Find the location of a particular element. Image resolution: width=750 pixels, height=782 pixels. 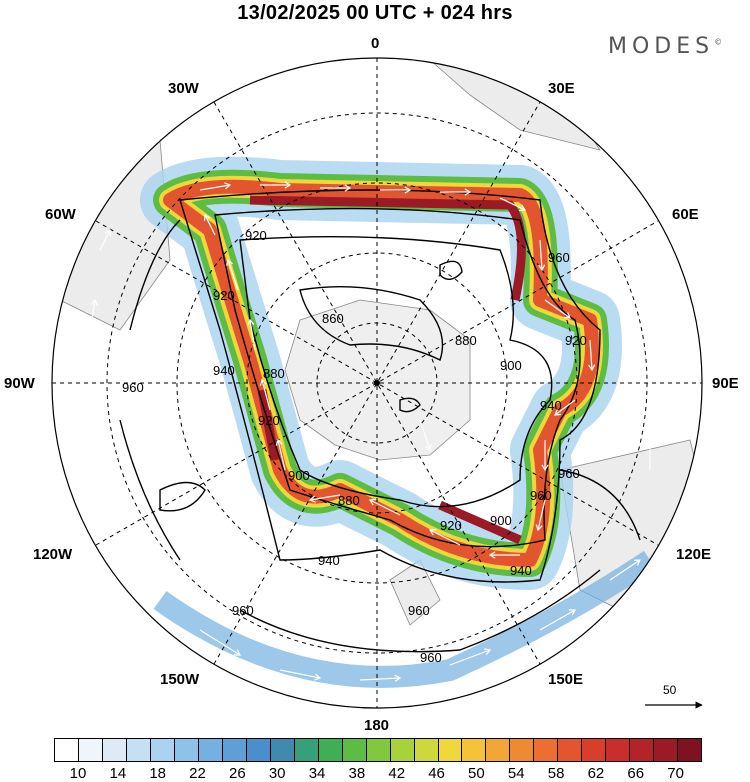

copyright-mark: © is located at coordinates (718, 42).